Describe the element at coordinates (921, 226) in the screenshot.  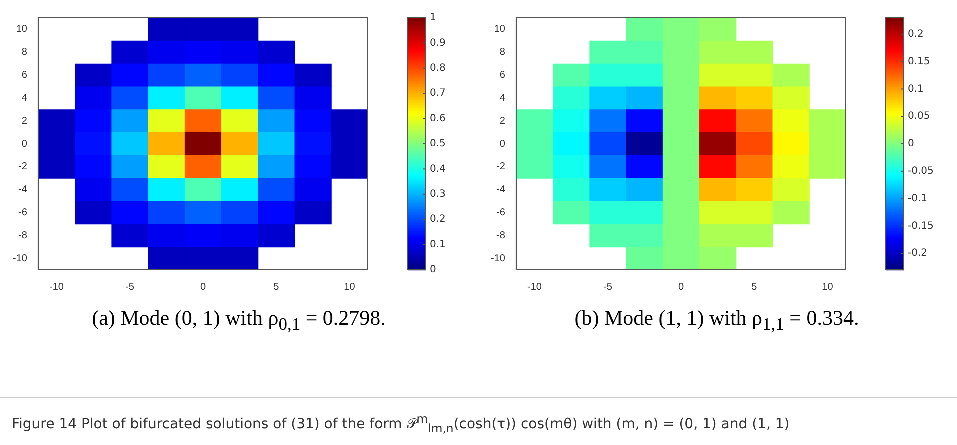
I see `color-bar-label: -0.15` at that location.